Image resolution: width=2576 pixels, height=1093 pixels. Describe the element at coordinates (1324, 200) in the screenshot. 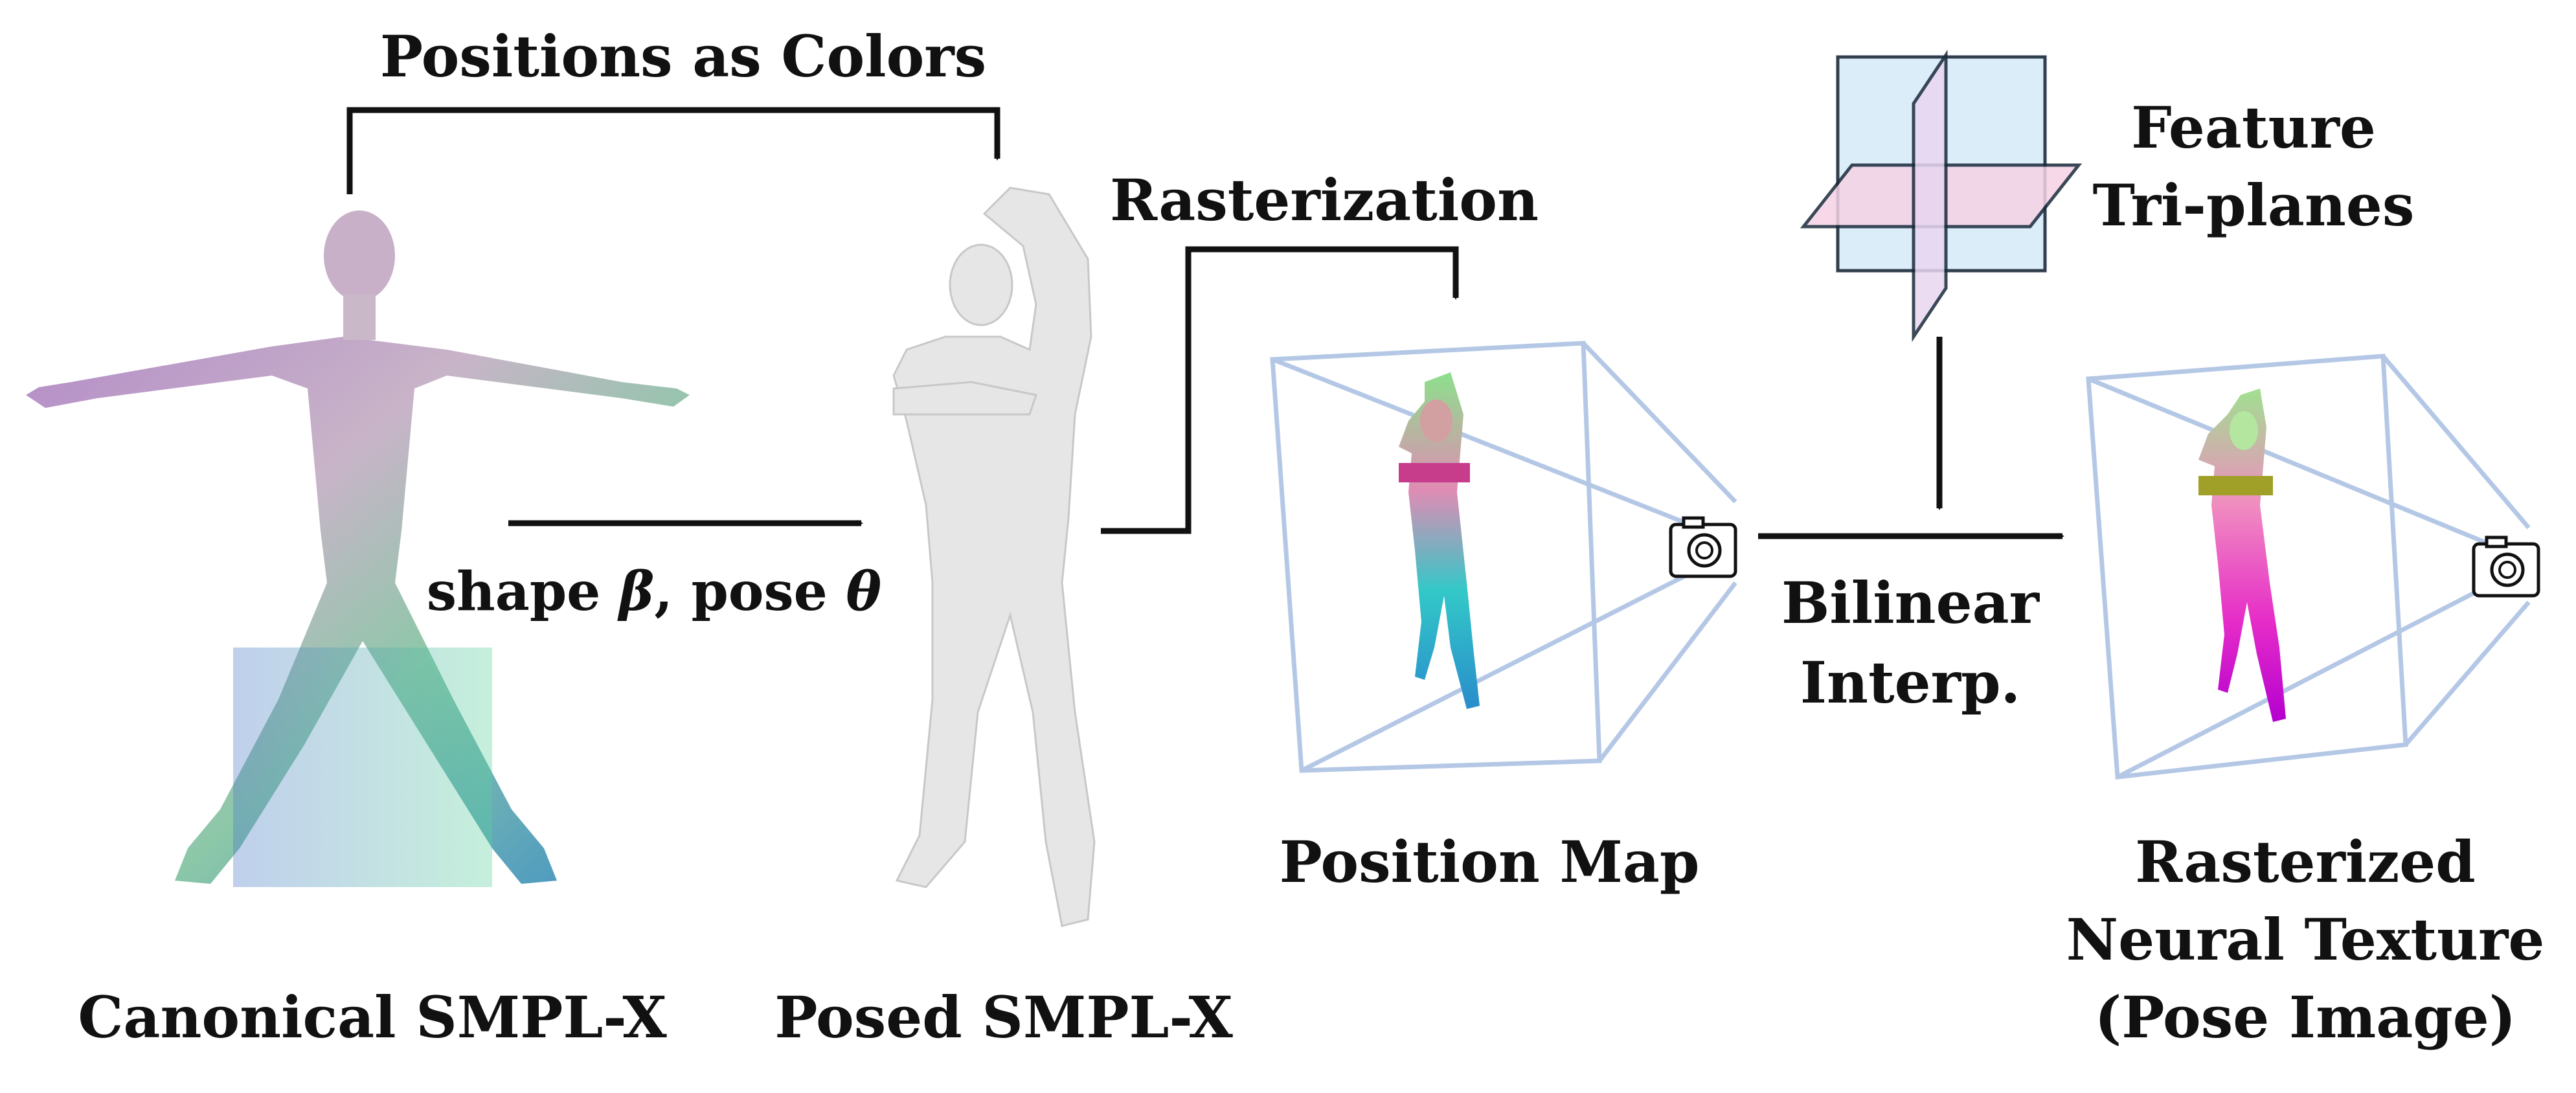

I see `label-rasterization: Rasterization` at that location.